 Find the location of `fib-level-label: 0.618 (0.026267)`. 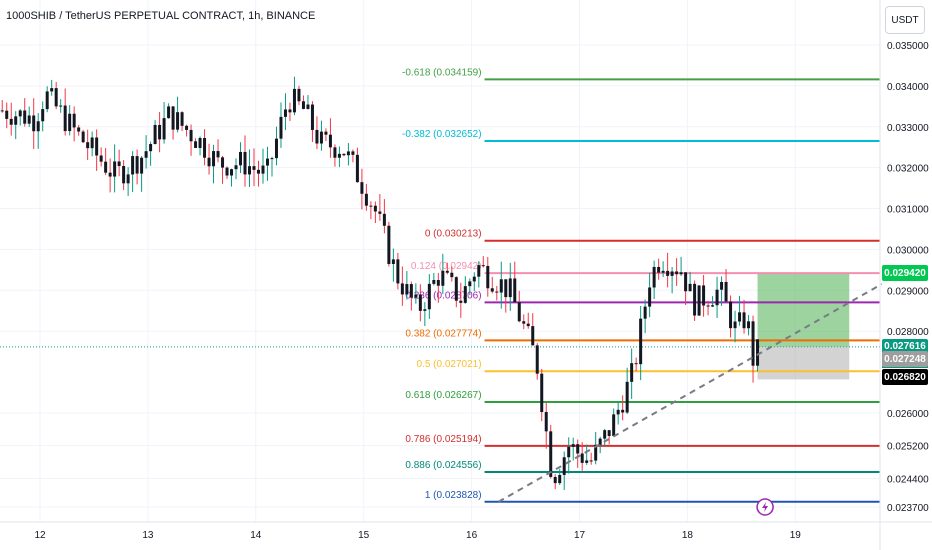

fib-level-label: 0.618 (0.026267) is located at coordinates (443, 395).